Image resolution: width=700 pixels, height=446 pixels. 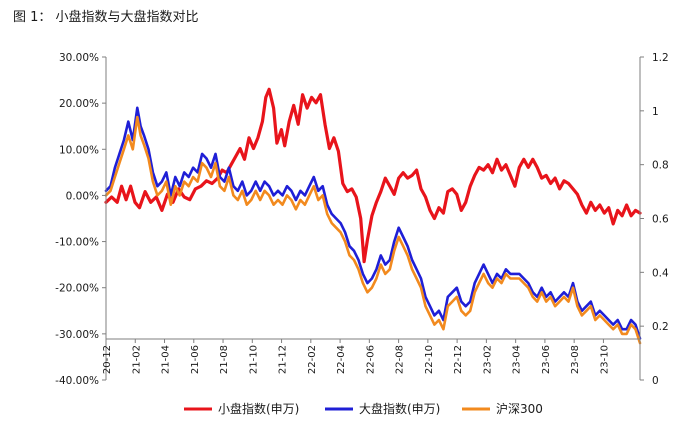 I want to click on x-tick-label: 22-06, so click(x=370, y=359).